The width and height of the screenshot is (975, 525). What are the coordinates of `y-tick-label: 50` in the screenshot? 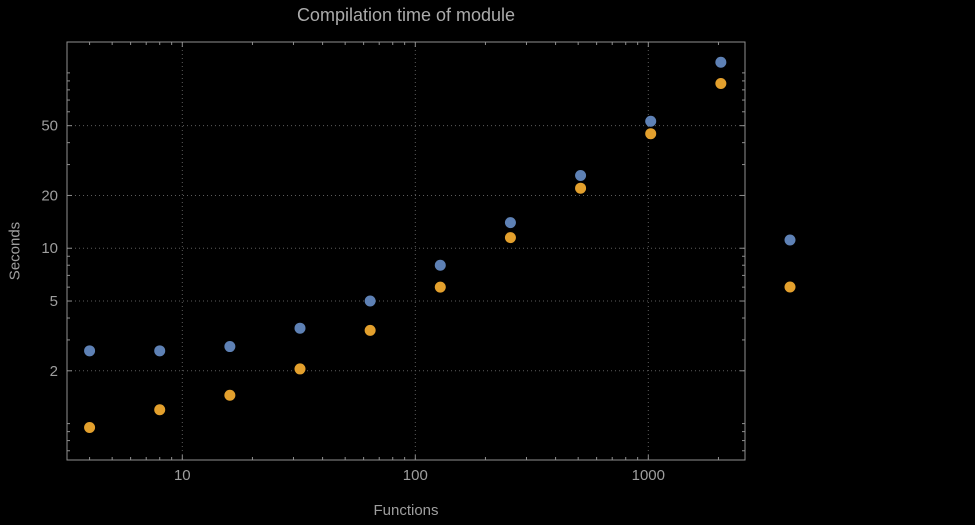 It's located at (49, 126).